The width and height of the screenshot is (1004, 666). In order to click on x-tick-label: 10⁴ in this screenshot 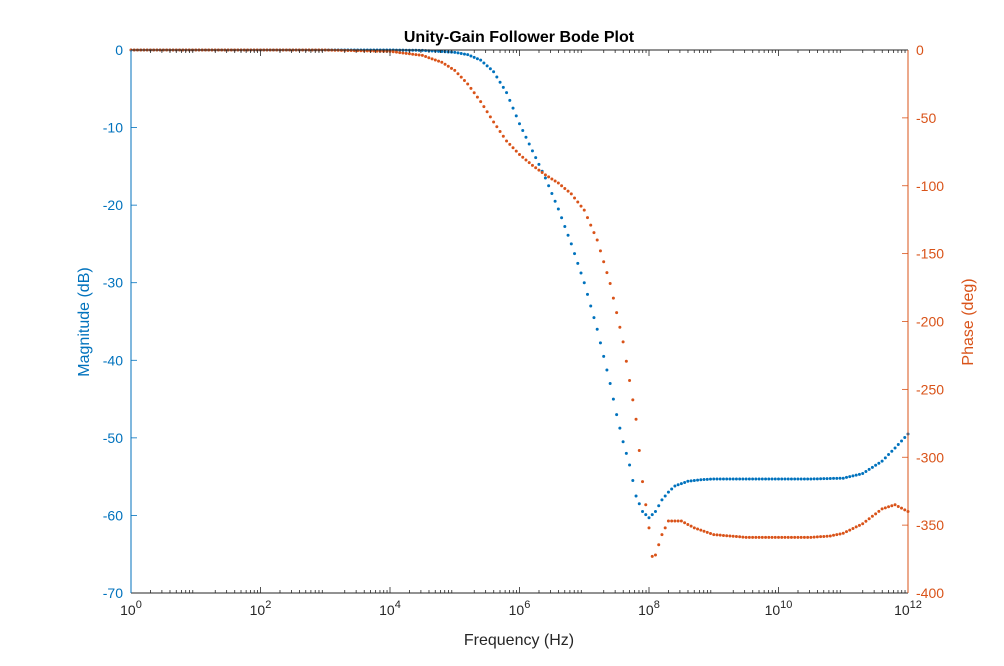, I will do `click(390, 608)`.